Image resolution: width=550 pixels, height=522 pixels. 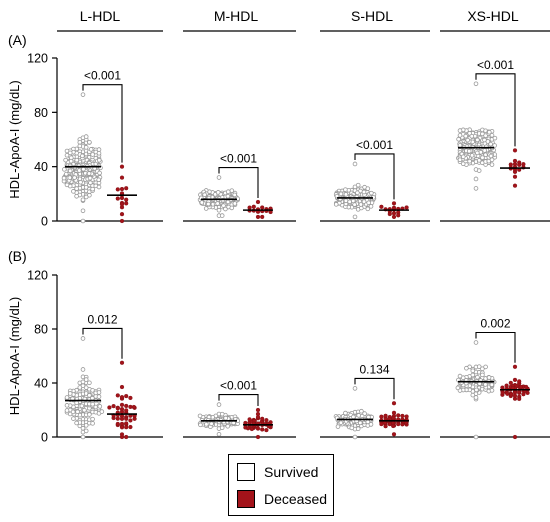 I want to click on p-value-label: 0.134, so click(x=374, y=369).